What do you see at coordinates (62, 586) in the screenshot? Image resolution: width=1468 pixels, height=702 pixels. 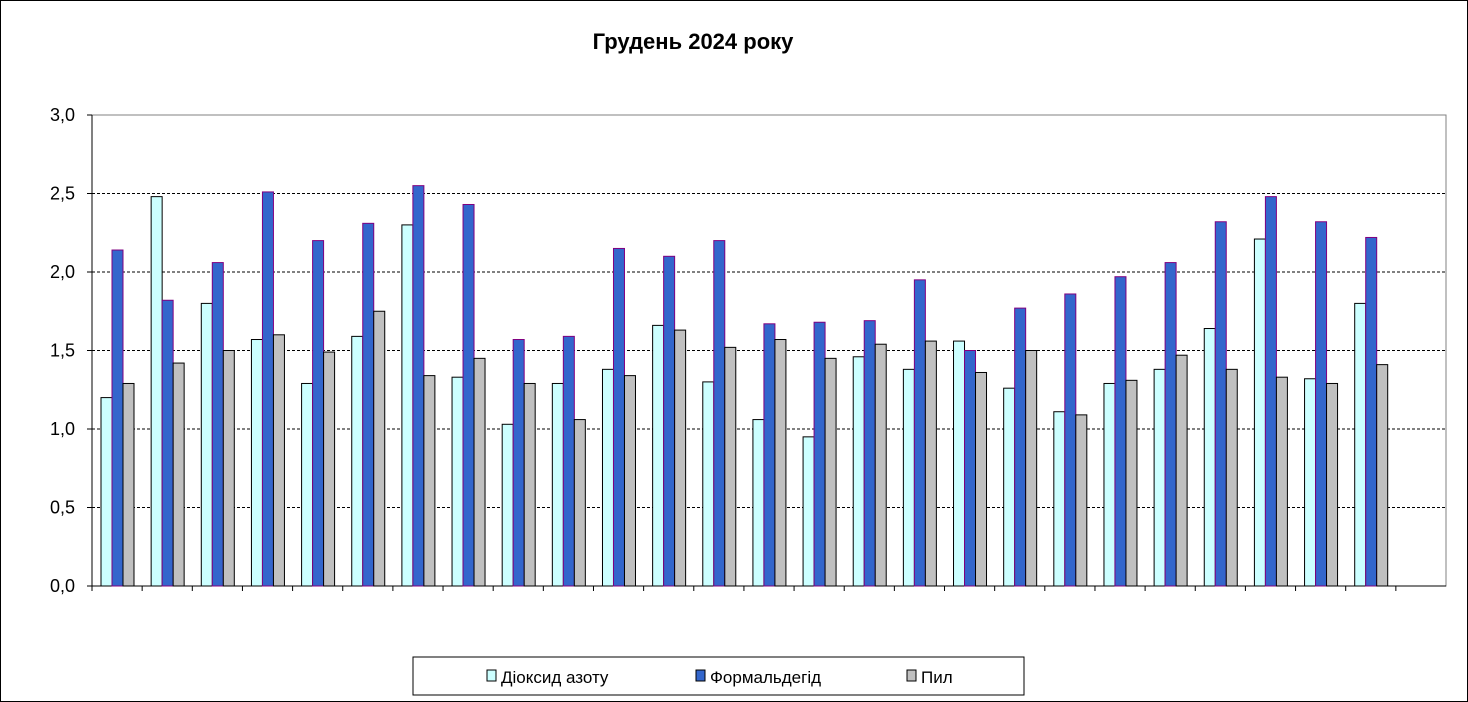 I see `y-tick-label: 0,0` at bounding box center [62, 586].